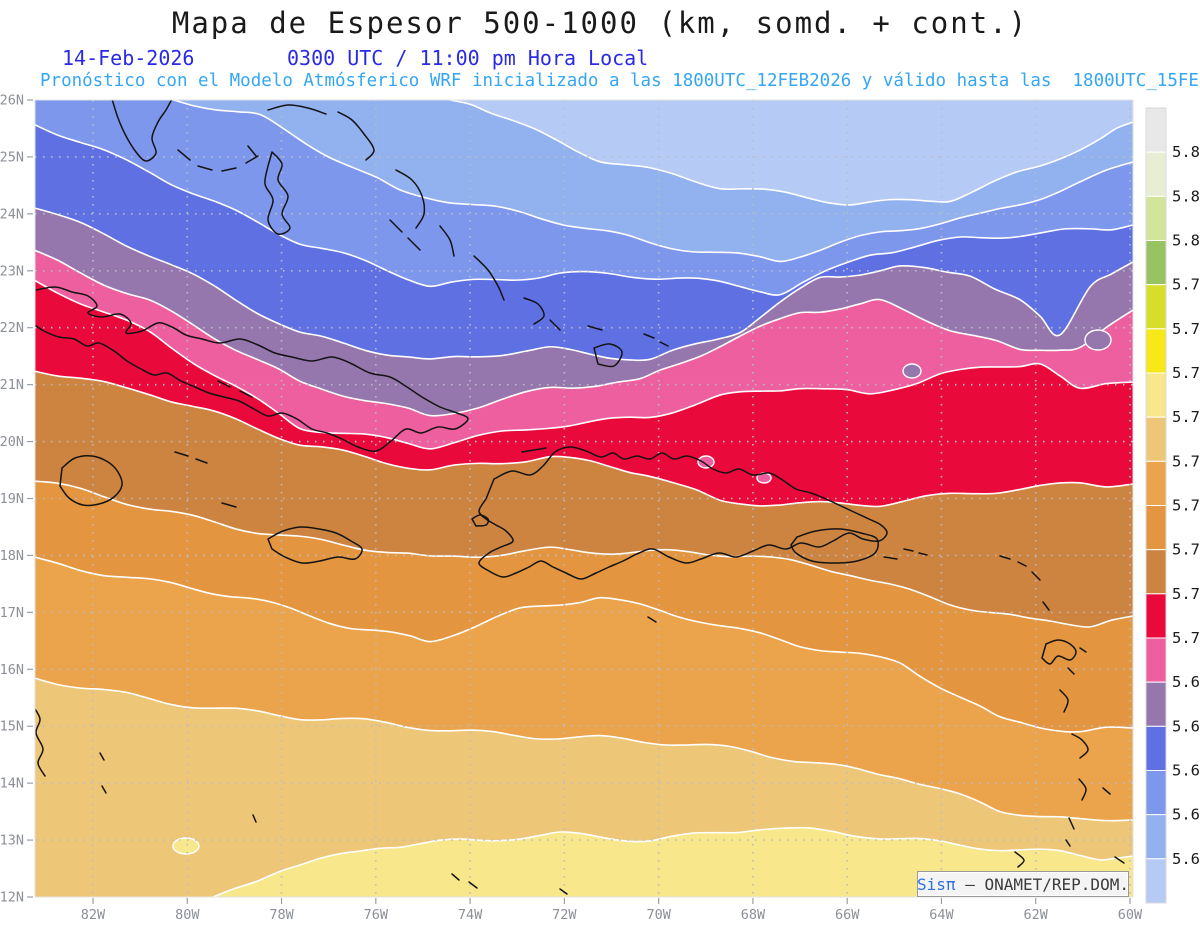 Image resolution: width=1200 pixels, height=927 pixels. Describe the element at coordinates (1186, 461) in the screenshot. I see `colorbar-label: 5.748` at that location.